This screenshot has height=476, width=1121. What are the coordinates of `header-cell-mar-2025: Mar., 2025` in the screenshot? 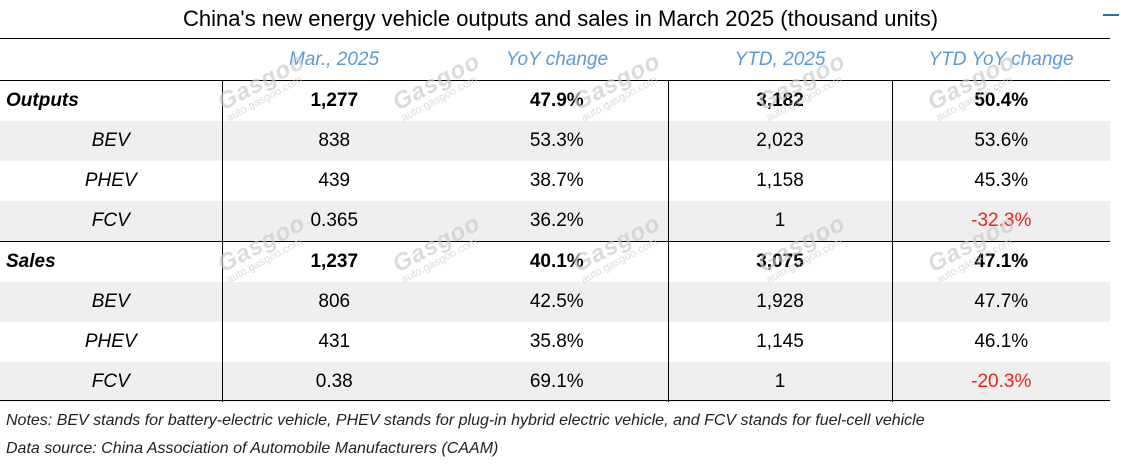 It's located at (334, 59).